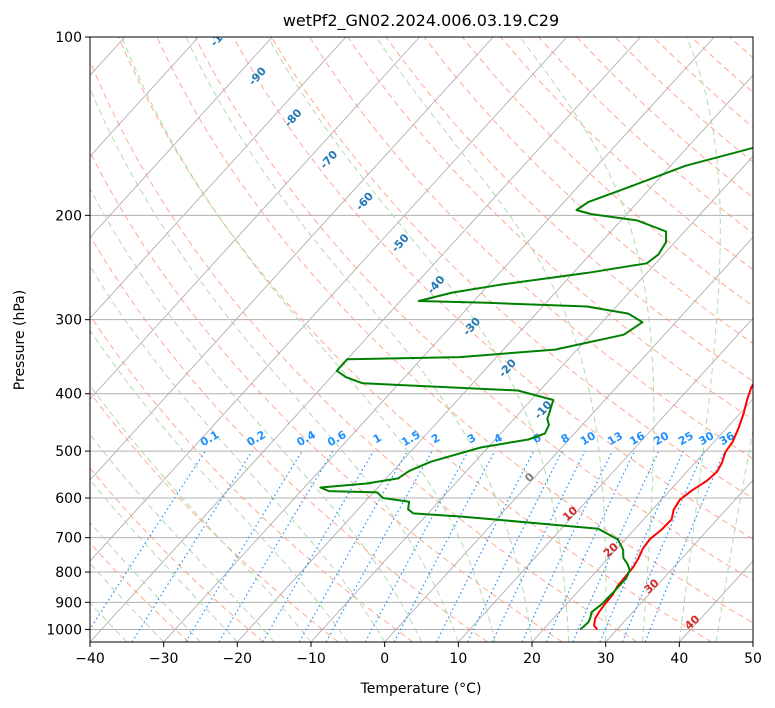 This screenshot has height=708, width=775. What do you see at coordinates (606, 659) in the screenshot?
I see `x-tick-label: 30` at bounding box center [606, 659].